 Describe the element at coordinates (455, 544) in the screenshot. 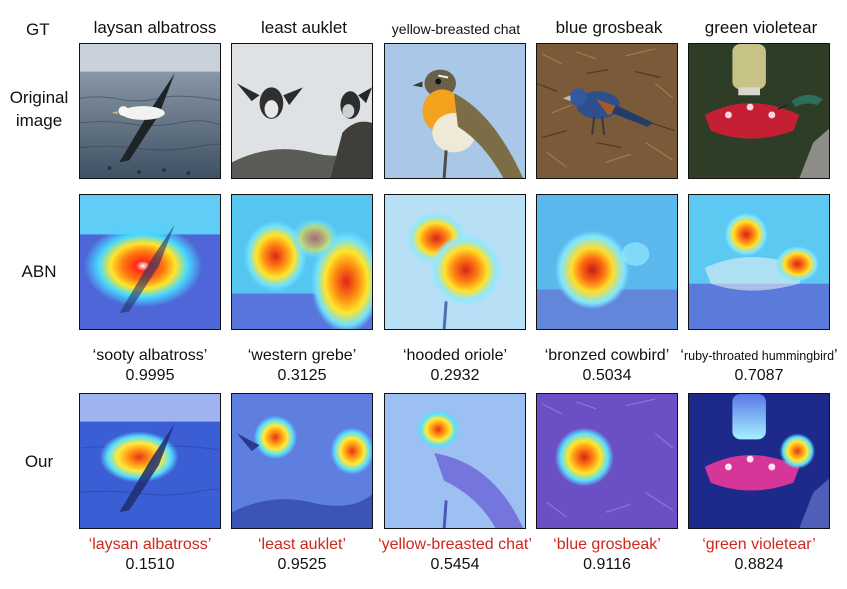

I see `our-prediction-col3: yellow-breasted chat` at that location.